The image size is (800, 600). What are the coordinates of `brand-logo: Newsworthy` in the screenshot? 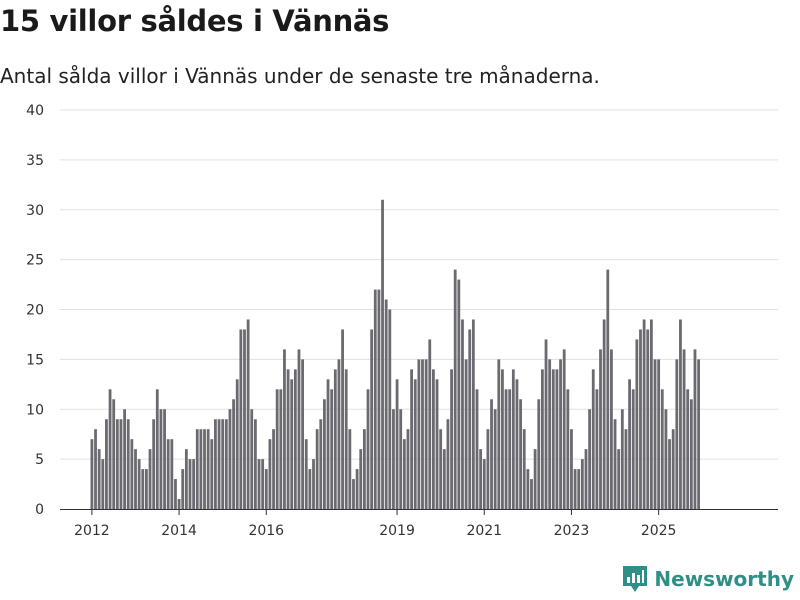 It's located at (708, 579).